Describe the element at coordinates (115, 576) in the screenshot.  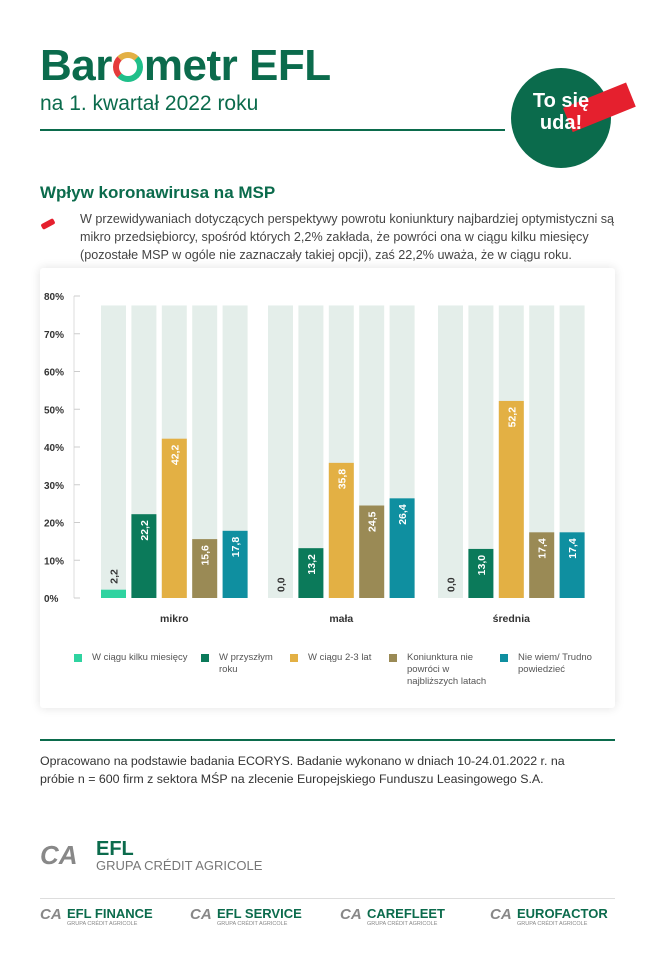
I see `data-label: 2,2` at that location.